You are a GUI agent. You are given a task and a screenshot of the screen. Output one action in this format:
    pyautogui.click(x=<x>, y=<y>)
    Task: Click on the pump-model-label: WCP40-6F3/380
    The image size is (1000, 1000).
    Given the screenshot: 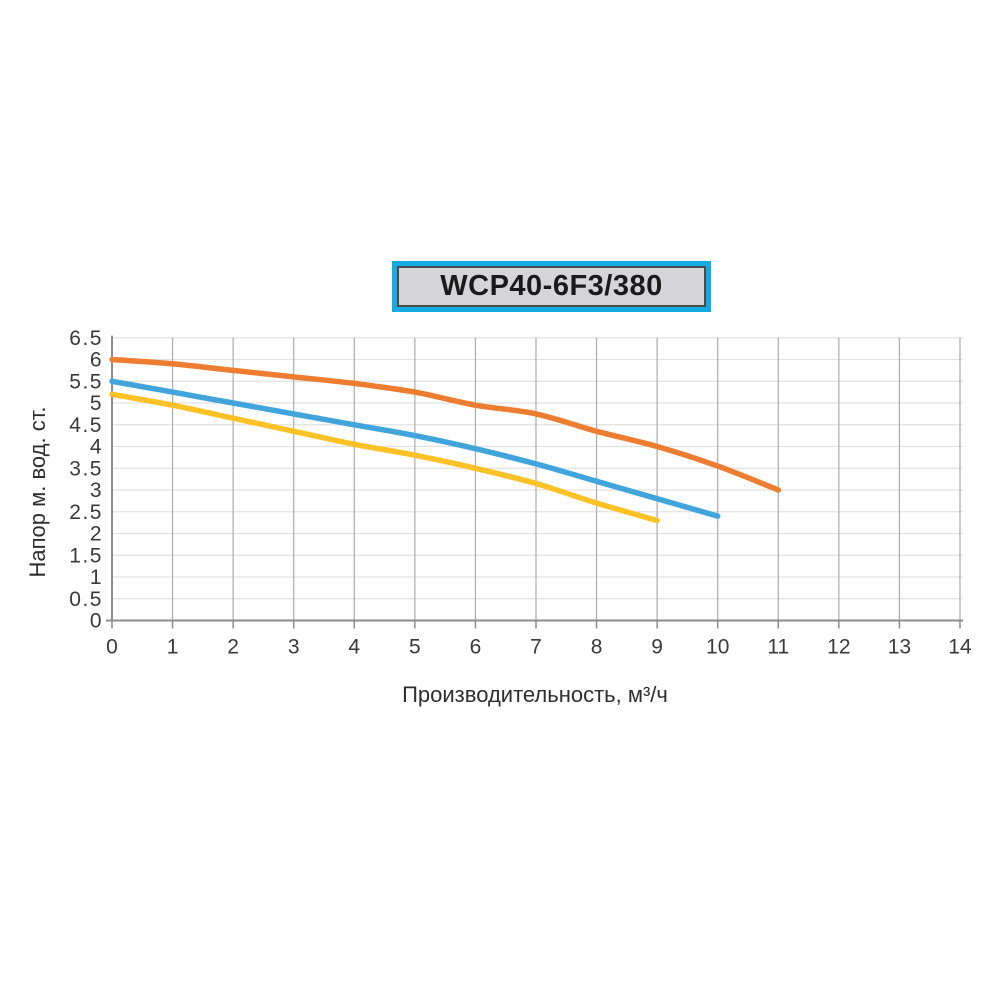 What is the action you would take?
    pyautogui.click(x=551, y=286)
    